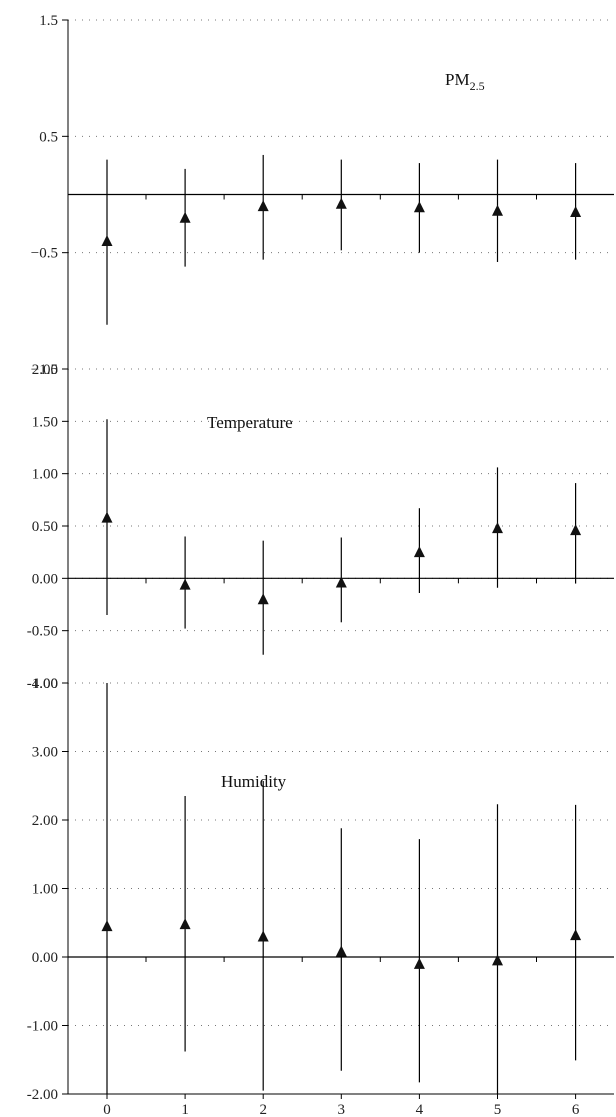 The width and height of the screenshot is (616, 1117). I want to click on x-tick-label: 4, so click(420, 1109).